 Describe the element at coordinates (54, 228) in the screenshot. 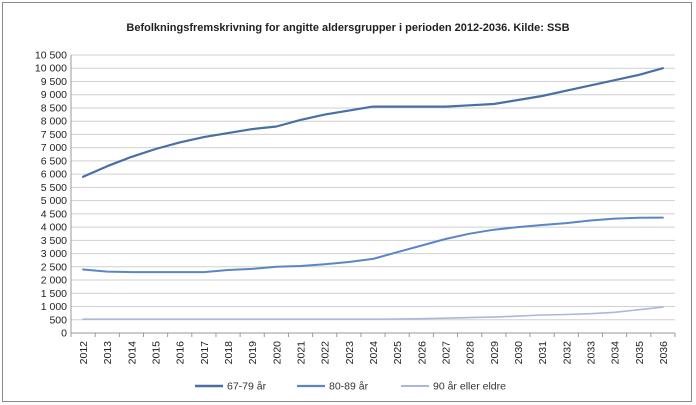

I see `y-tick-label: 4 000` at that location.